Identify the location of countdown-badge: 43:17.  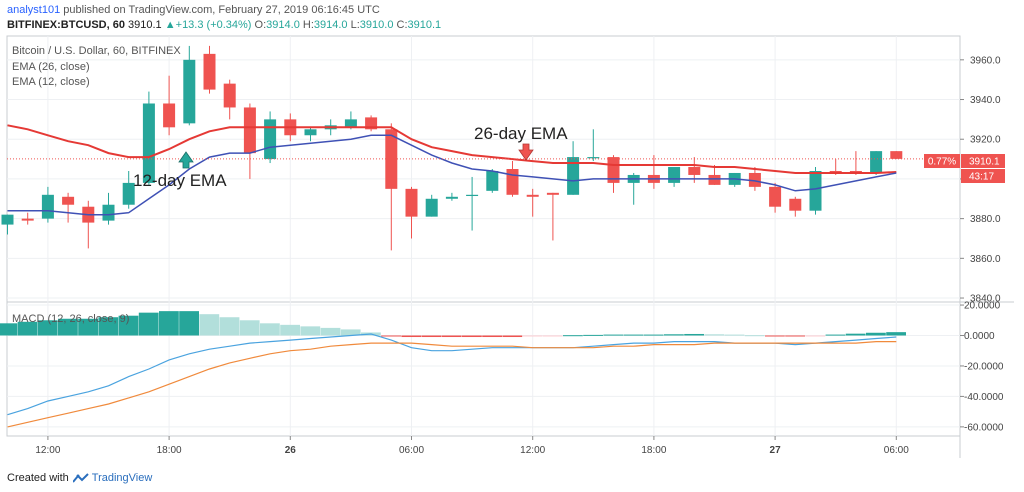
(981, 177).